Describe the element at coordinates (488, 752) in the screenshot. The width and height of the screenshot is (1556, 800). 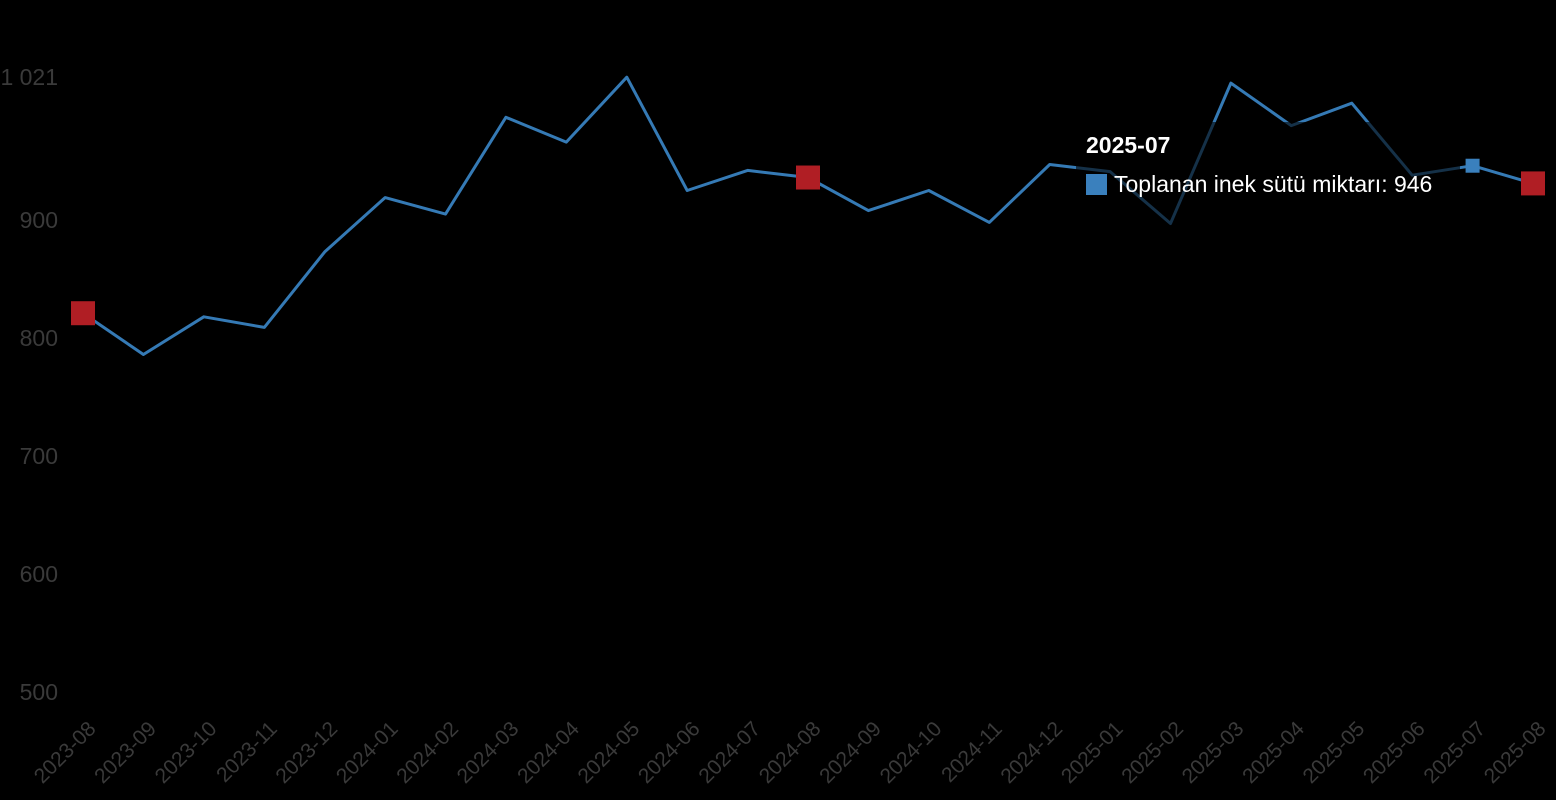
I see `x-axis-label: 2024-03` at that location.